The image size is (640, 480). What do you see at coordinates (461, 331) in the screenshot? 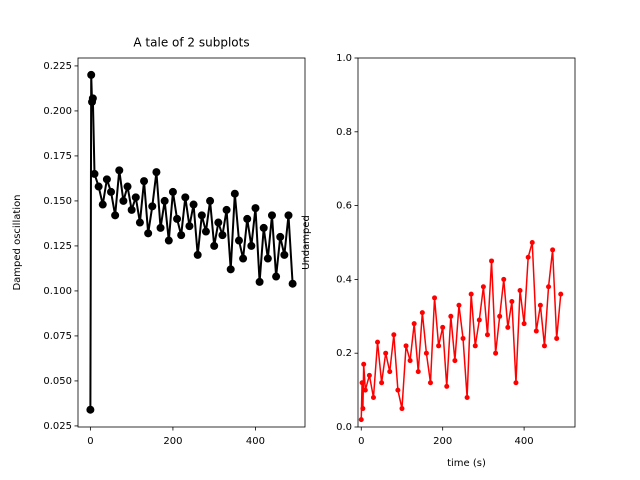
I see `series-line` at bounding box center [461, 331].